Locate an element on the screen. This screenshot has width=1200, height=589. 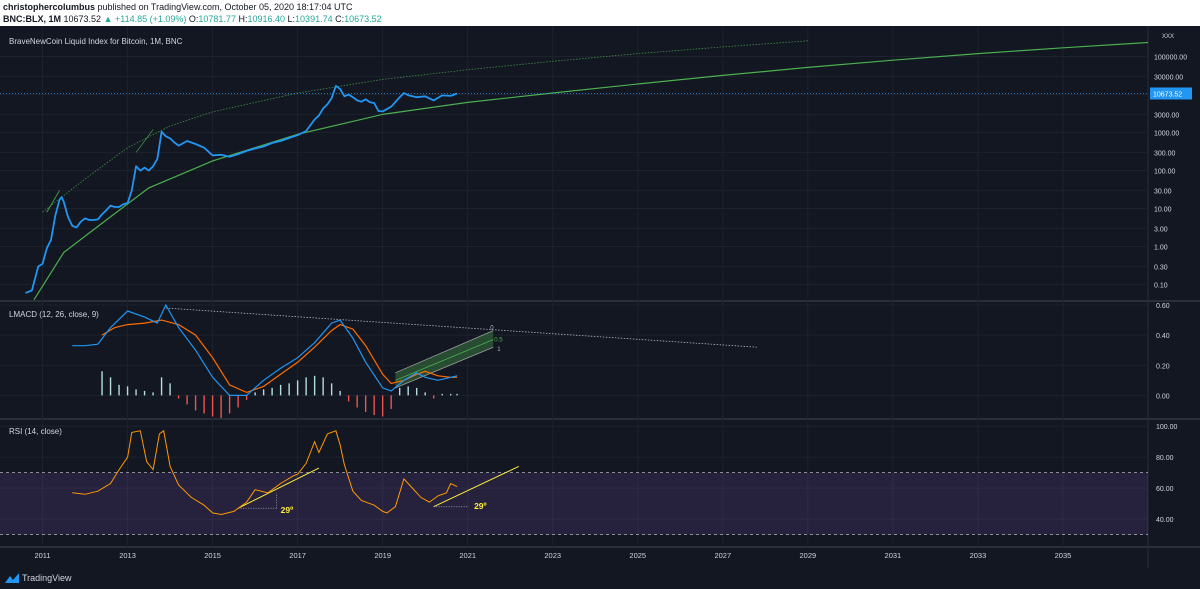
fib-label-0: 0 is located at coordinates (492, 329).